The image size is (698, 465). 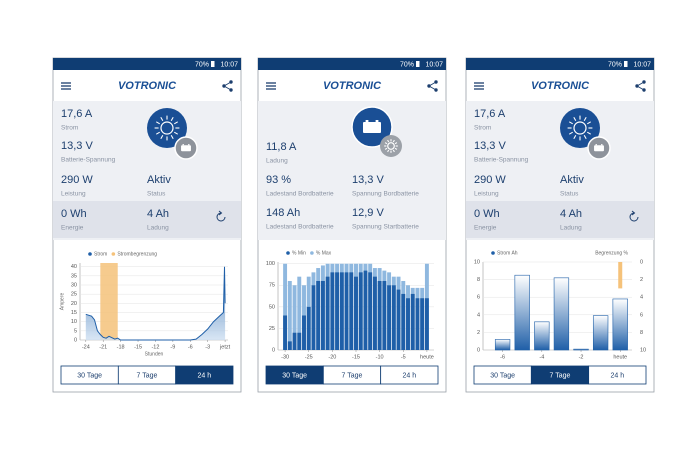 I want to click on battery-body, so click(x=599, y=148).